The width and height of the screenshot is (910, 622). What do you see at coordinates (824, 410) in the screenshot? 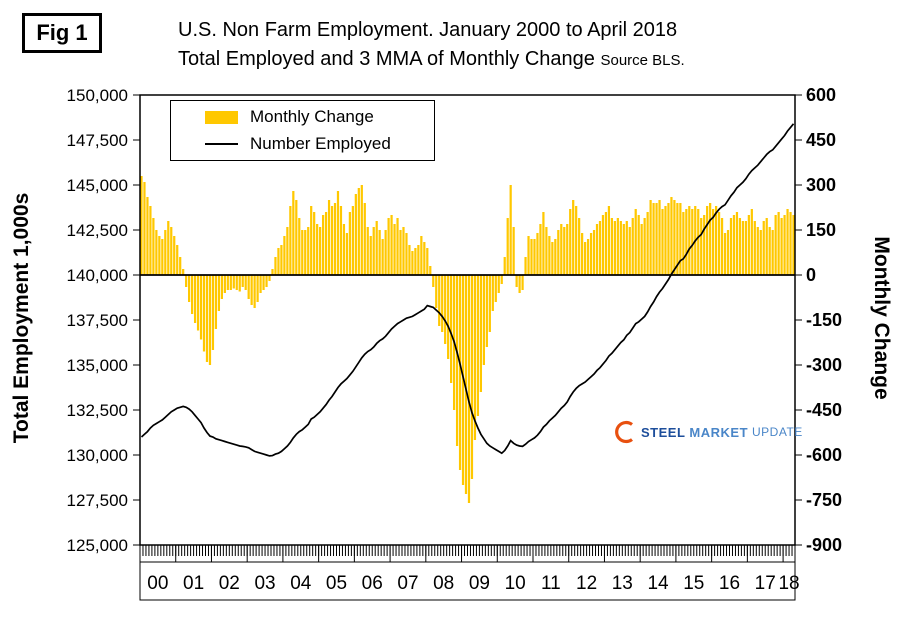
I see `right-axis-tick-label: -450` at bounding box center [824, 410].